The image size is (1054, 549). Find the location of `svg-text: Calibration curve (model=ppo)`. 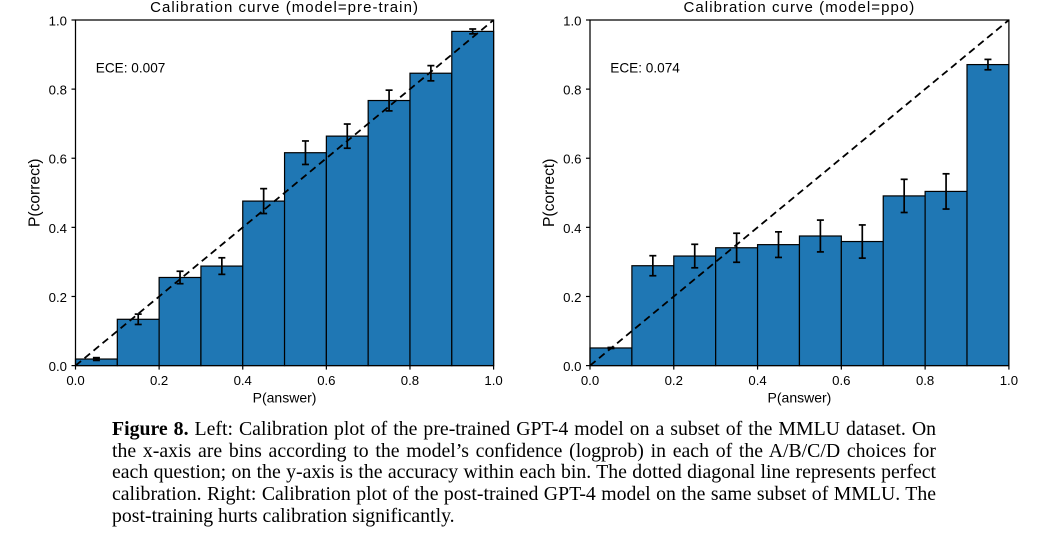

svg-text: Calibration curve (model=ppo) is located at coordinates (800, 8).